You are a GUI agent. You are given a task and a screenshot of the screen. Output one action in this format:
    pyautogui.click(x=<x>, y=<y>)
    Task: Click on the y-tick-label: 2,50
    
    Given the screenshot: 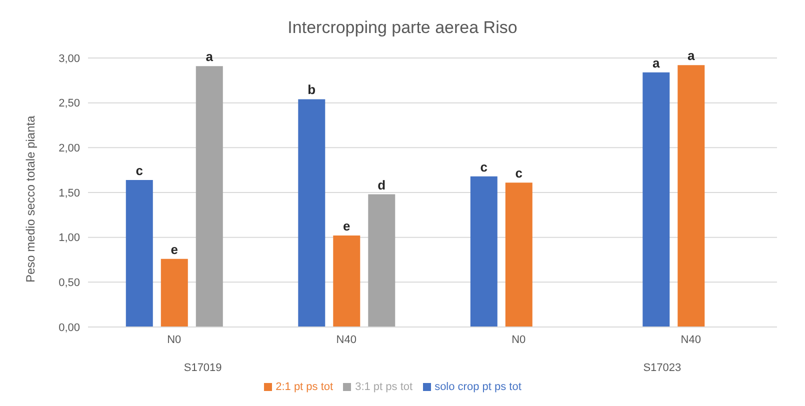 What is the action you would take?
    pyautogui.click(x=69, y=104)
    